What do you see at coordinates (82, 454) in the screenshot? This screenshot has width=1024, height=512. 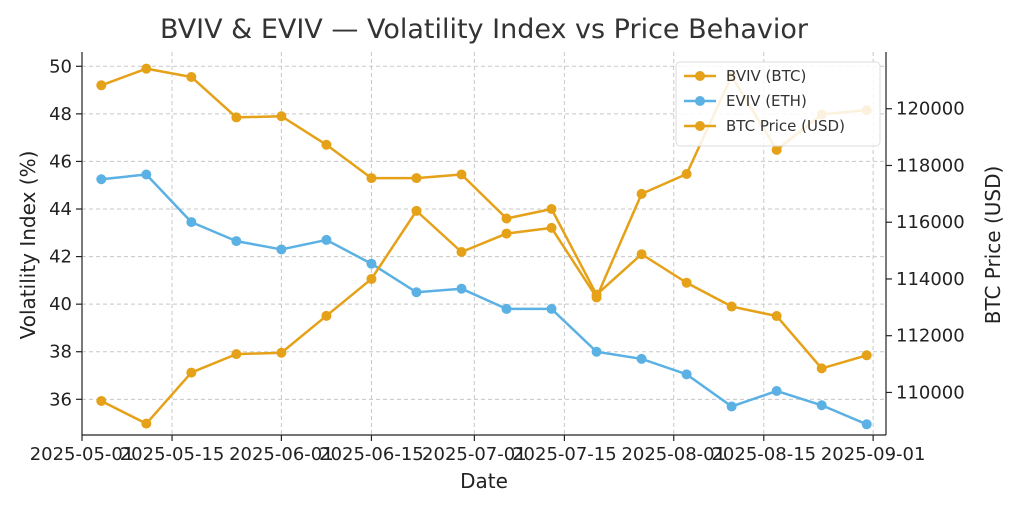 I see `x-tick-label: 2025-05-01` at bounding box center [82, 454].